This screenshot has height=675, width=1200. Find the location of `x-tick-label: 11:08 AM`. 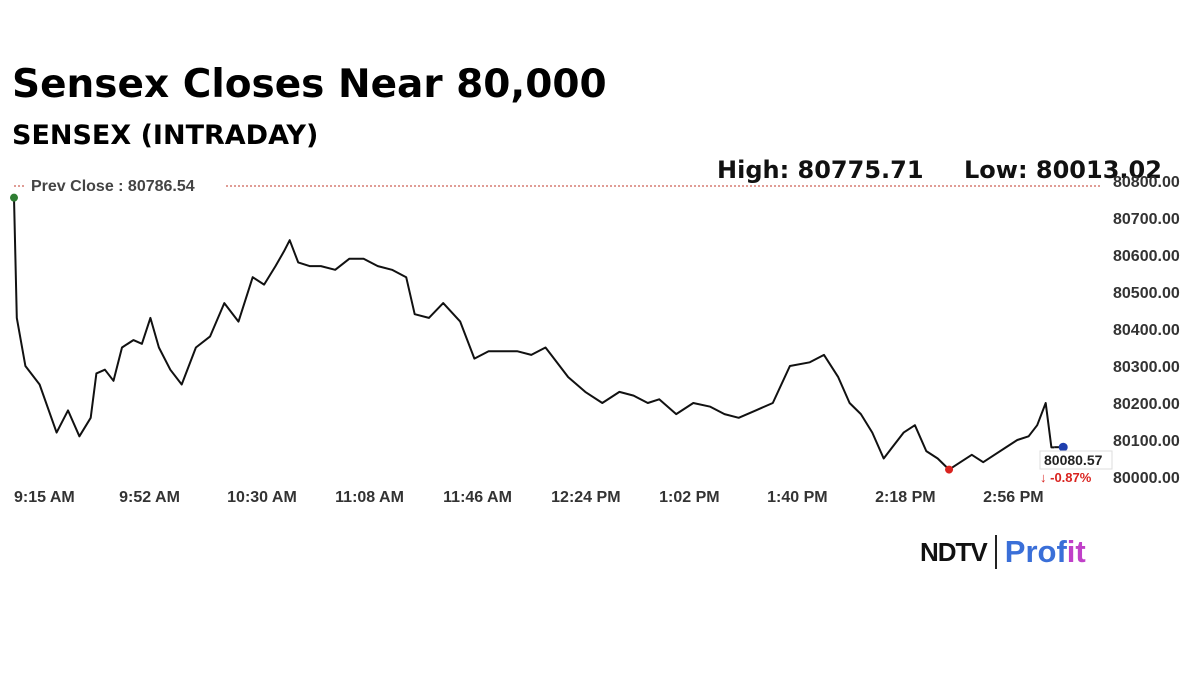

x-tick-label: 11:08 AM is located at coordinates (369, 497).